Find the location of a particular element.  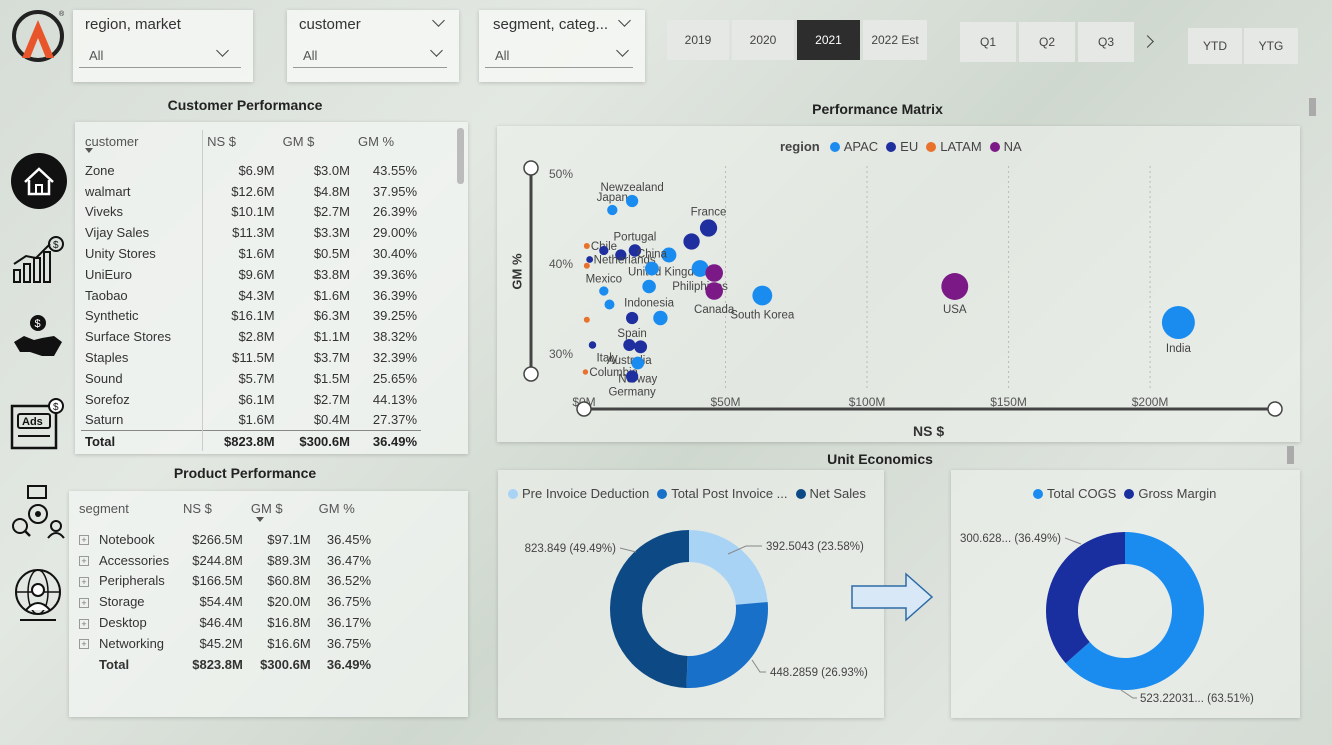

ytd-tile: YTD is located at coordinates (1215, 46).